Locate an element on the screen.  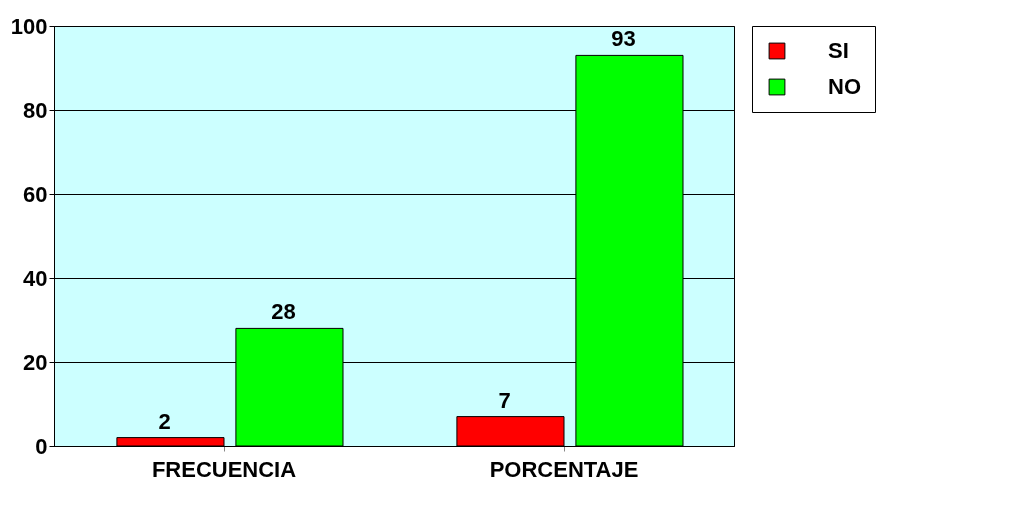
x-tick-label: FRECUENCIA is located at coordinates (224, 469).